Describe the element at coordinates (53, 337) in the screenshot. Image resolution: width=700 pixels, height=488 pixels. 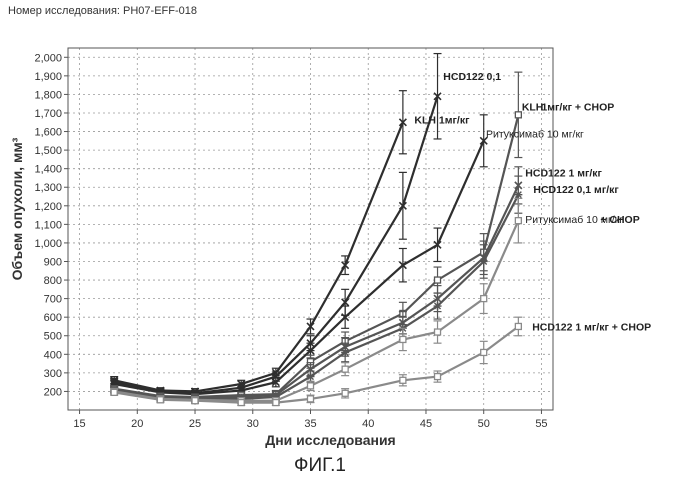
I see `y-tick-label: 500` at that location.